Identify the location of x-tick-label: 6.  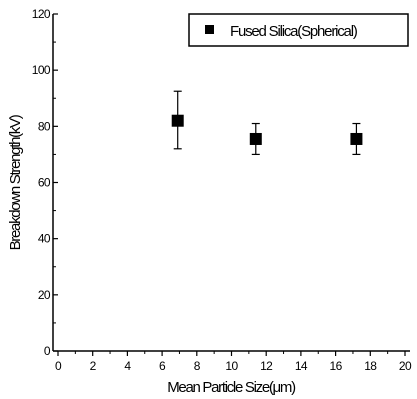
(162, 366).